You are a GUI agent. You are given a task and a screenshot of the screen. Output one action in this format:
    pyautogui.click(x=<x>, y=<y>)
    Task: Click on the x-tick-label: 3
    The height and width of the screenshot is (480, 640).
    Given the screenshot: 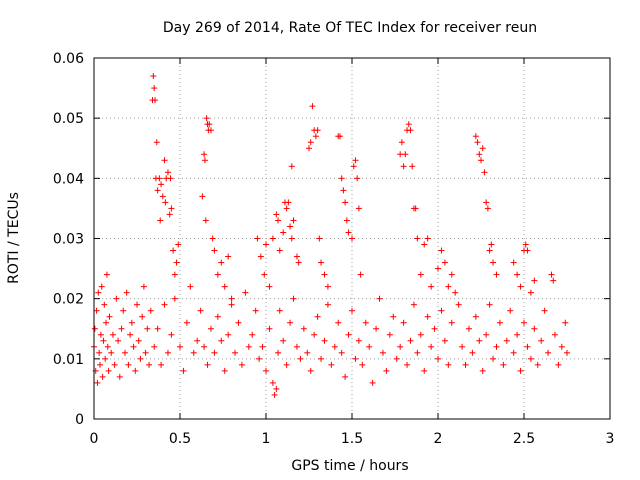 What is the action you would take?
    pyautogui.click(x=610, y=439)
    